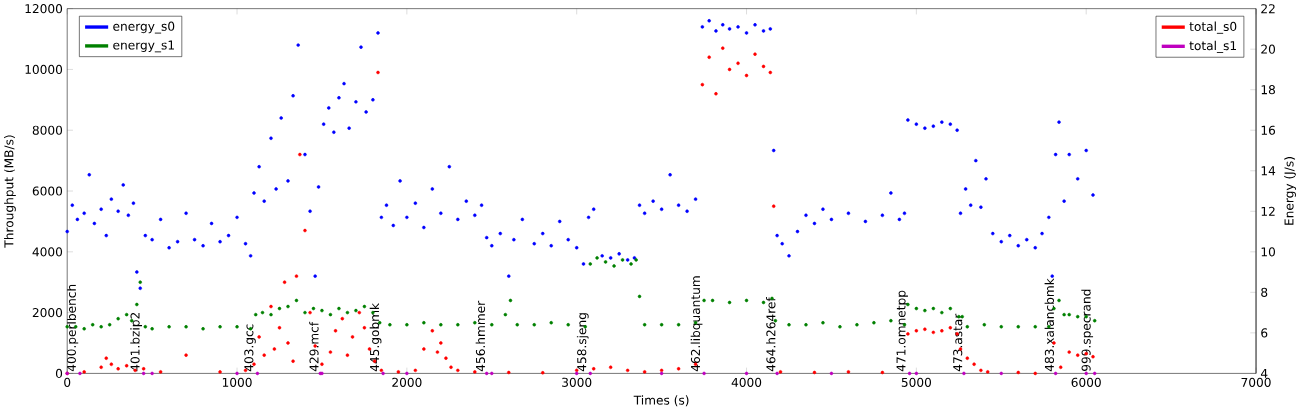  I want to click on x-axis-title: Times (s), so click(661, 401).